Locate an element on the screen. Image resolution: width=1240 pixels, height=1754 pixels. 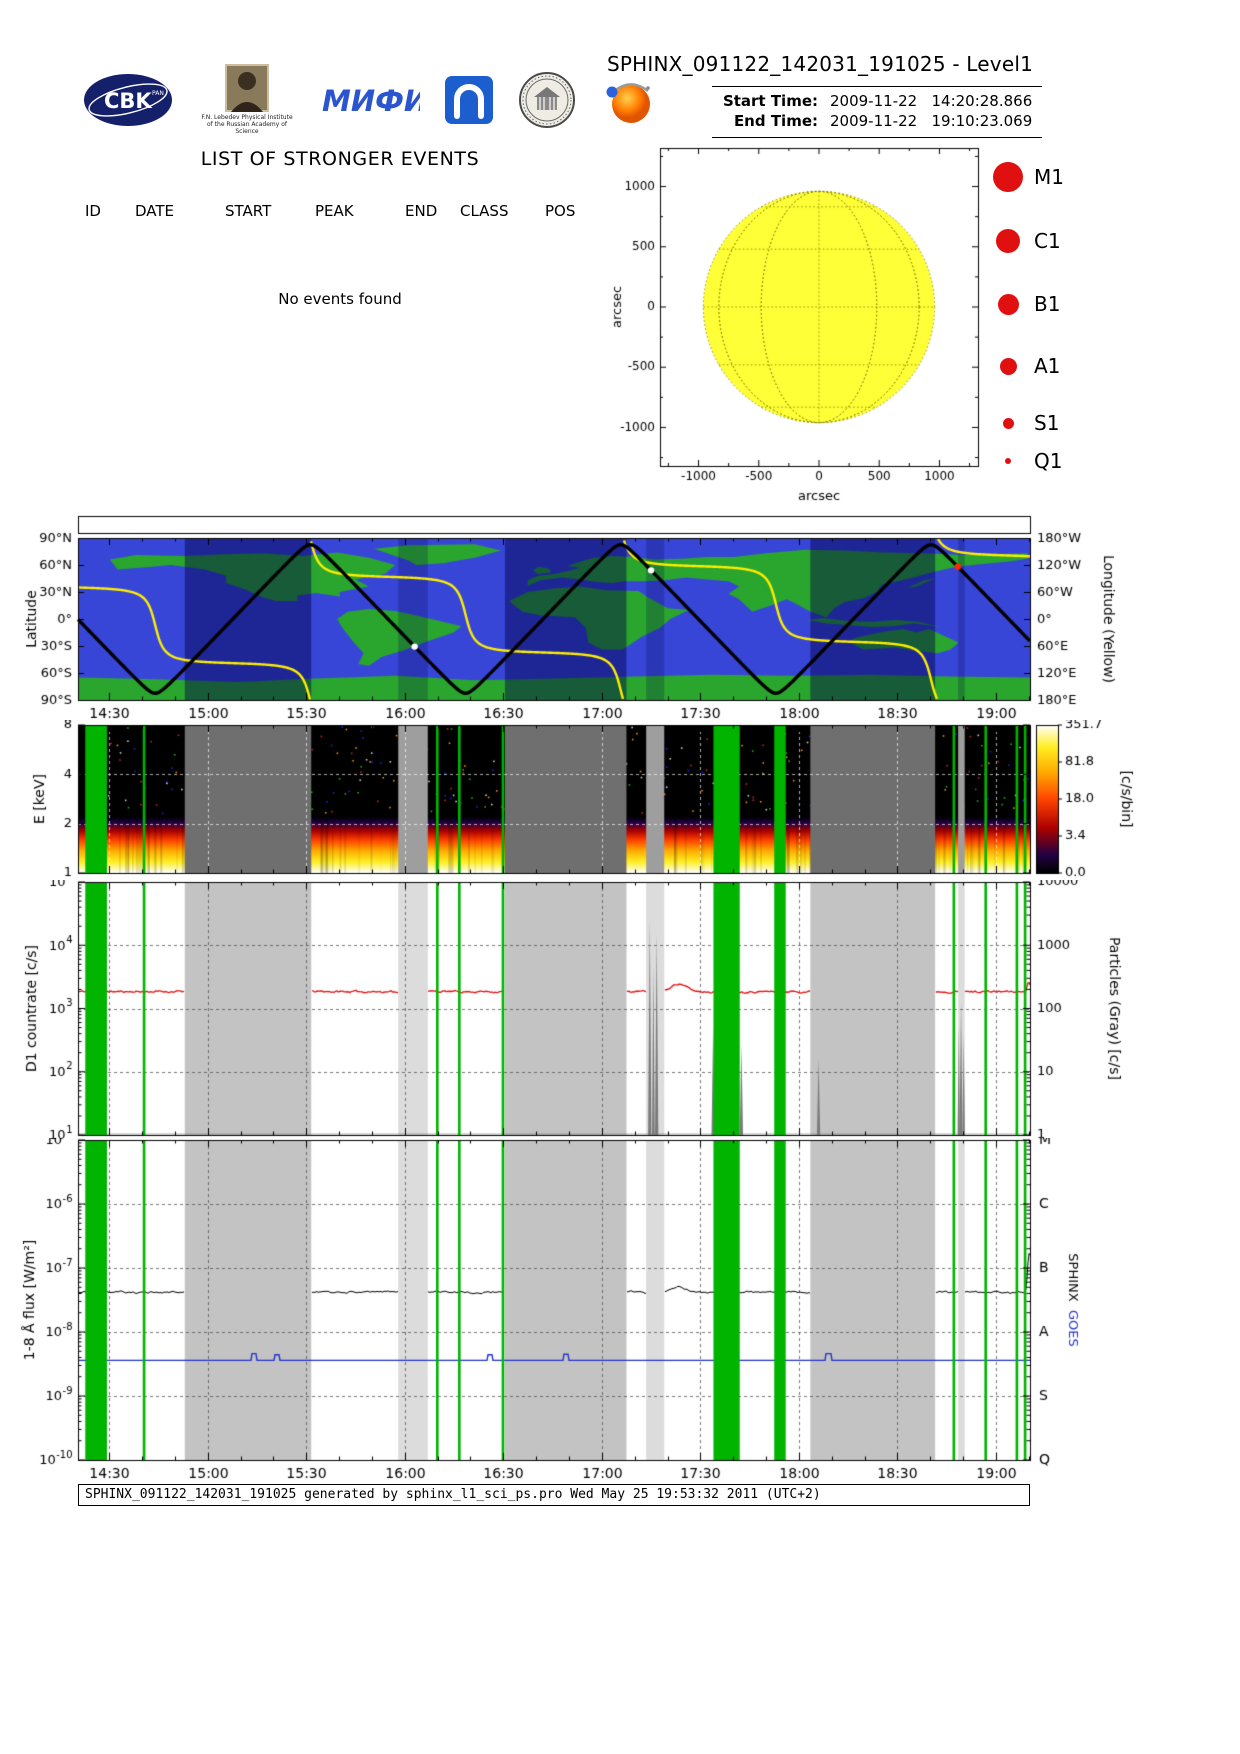
events-col-date: DATE is located at coordinates (155, 211).